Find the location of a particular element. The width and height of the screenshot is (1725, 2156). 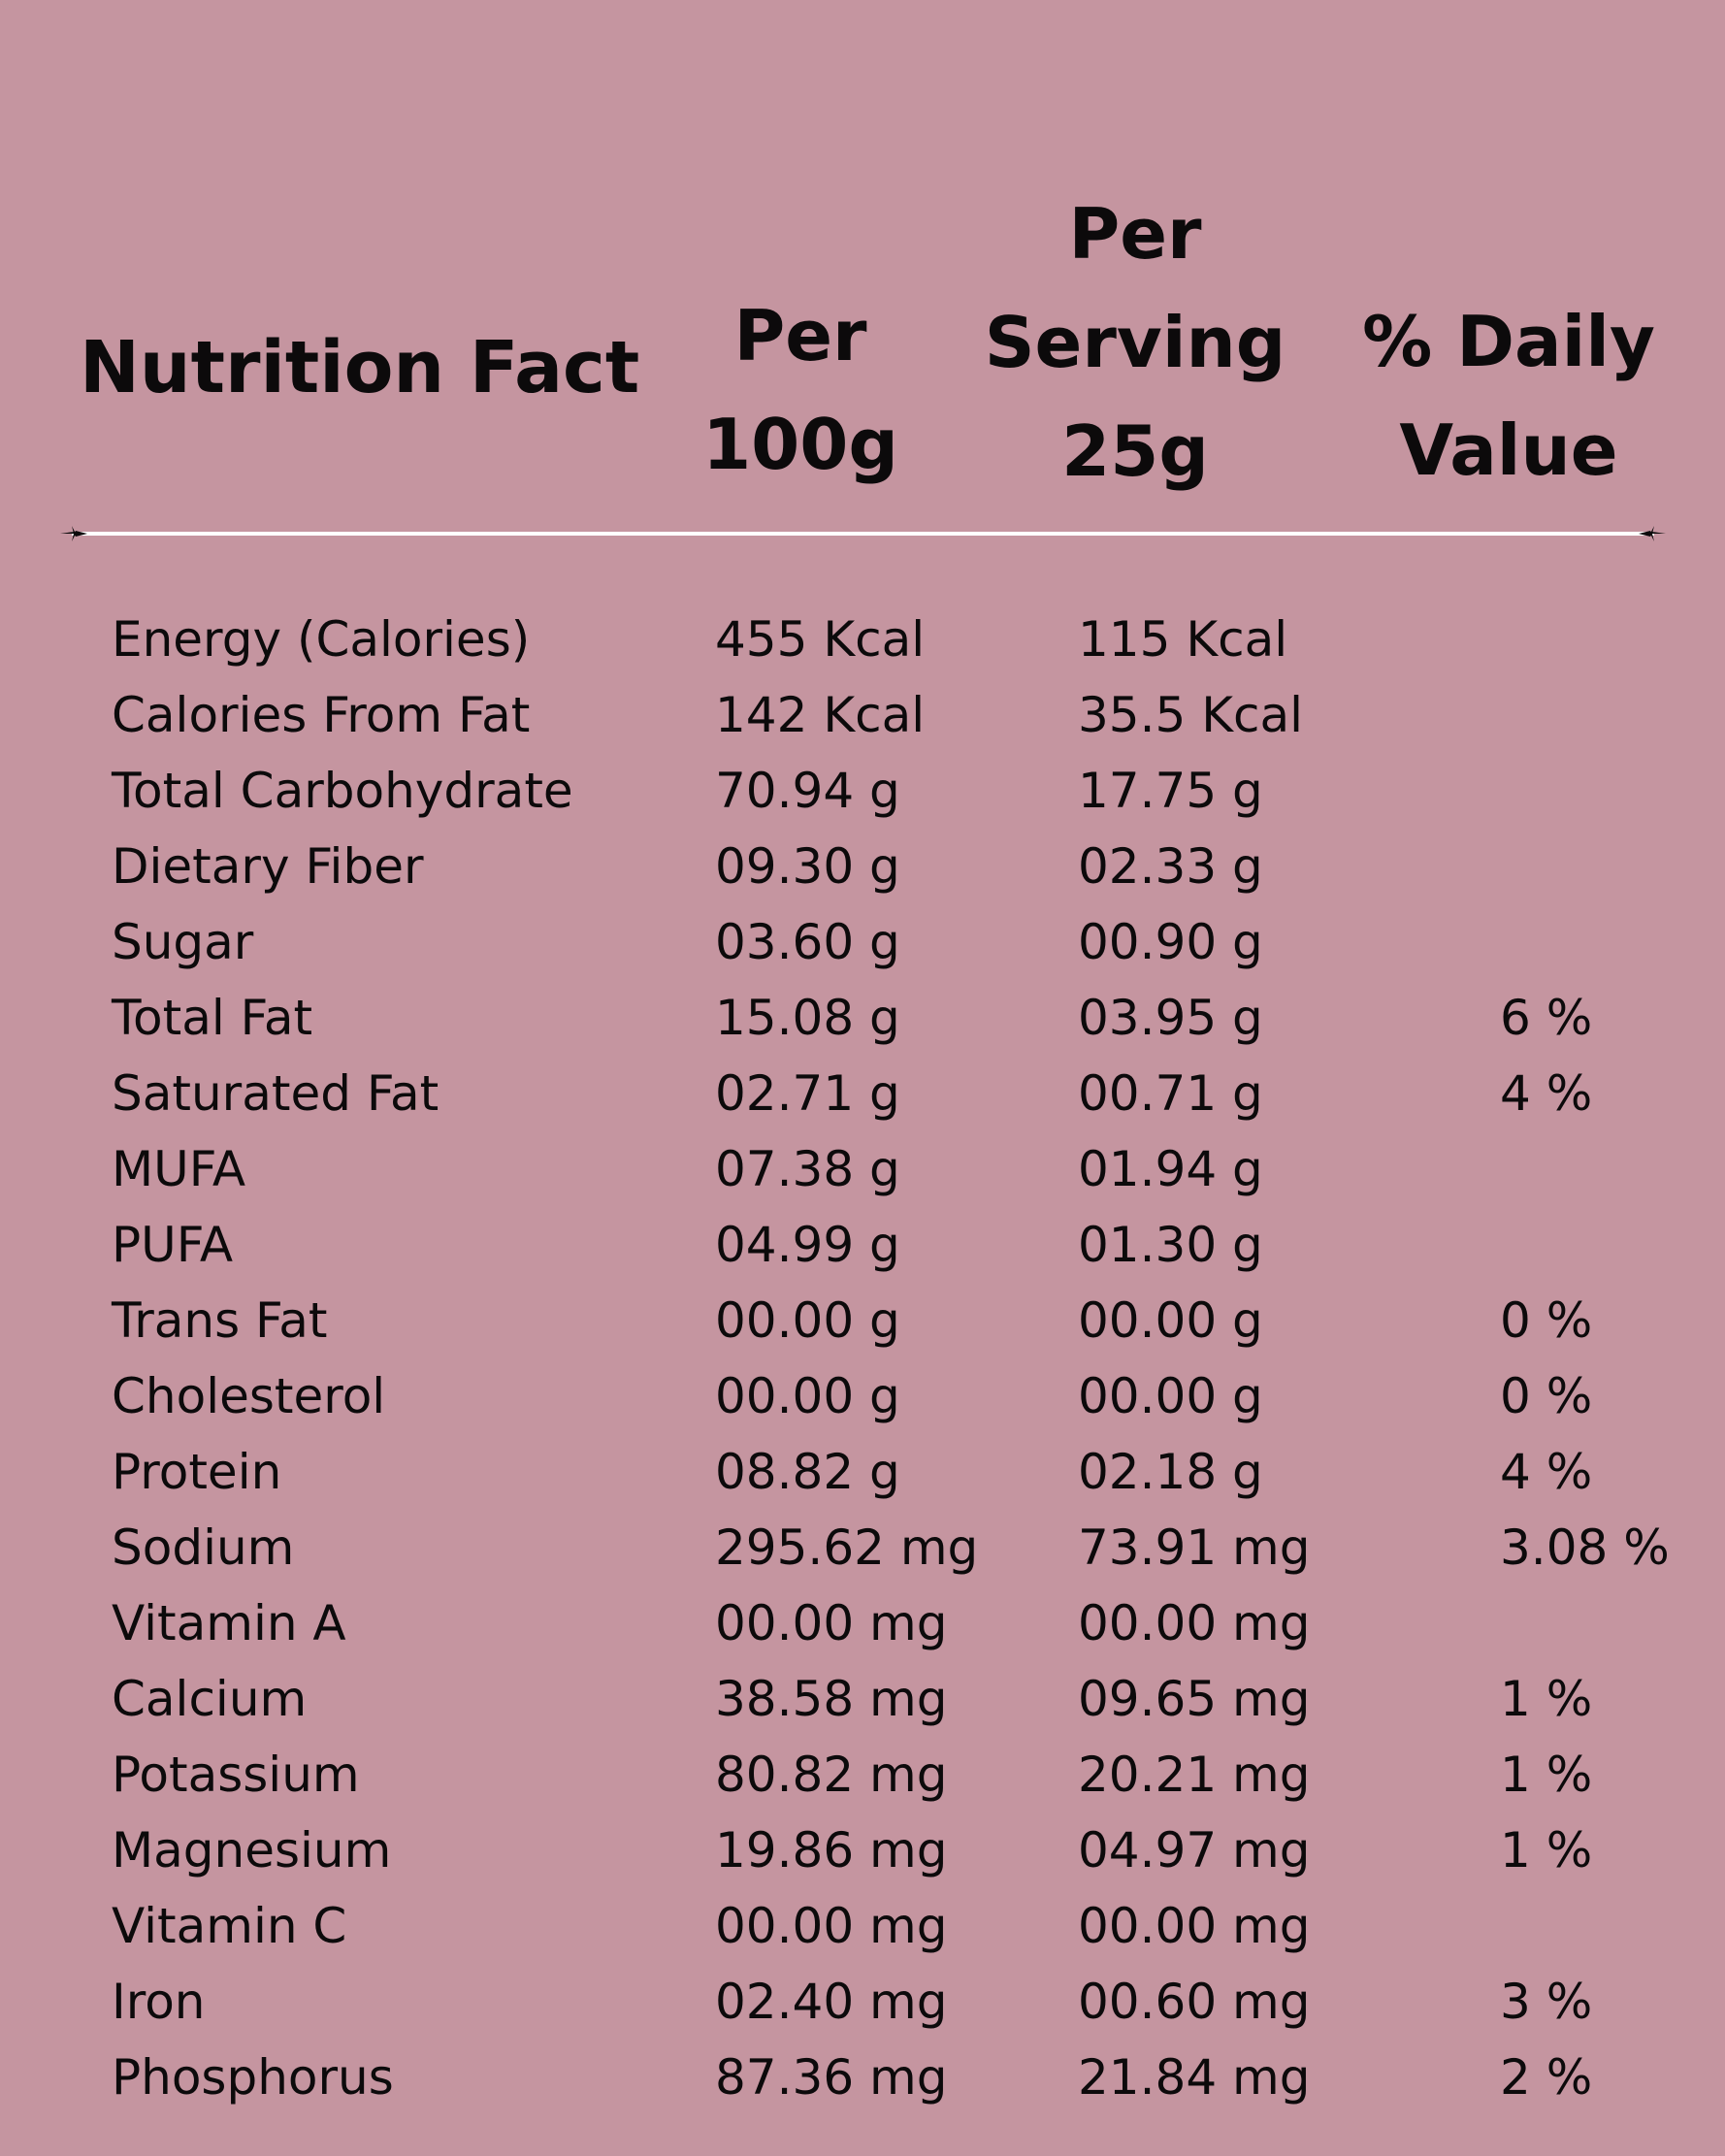

nutrient-name: MUFA is located at coordinates (179, 1169).